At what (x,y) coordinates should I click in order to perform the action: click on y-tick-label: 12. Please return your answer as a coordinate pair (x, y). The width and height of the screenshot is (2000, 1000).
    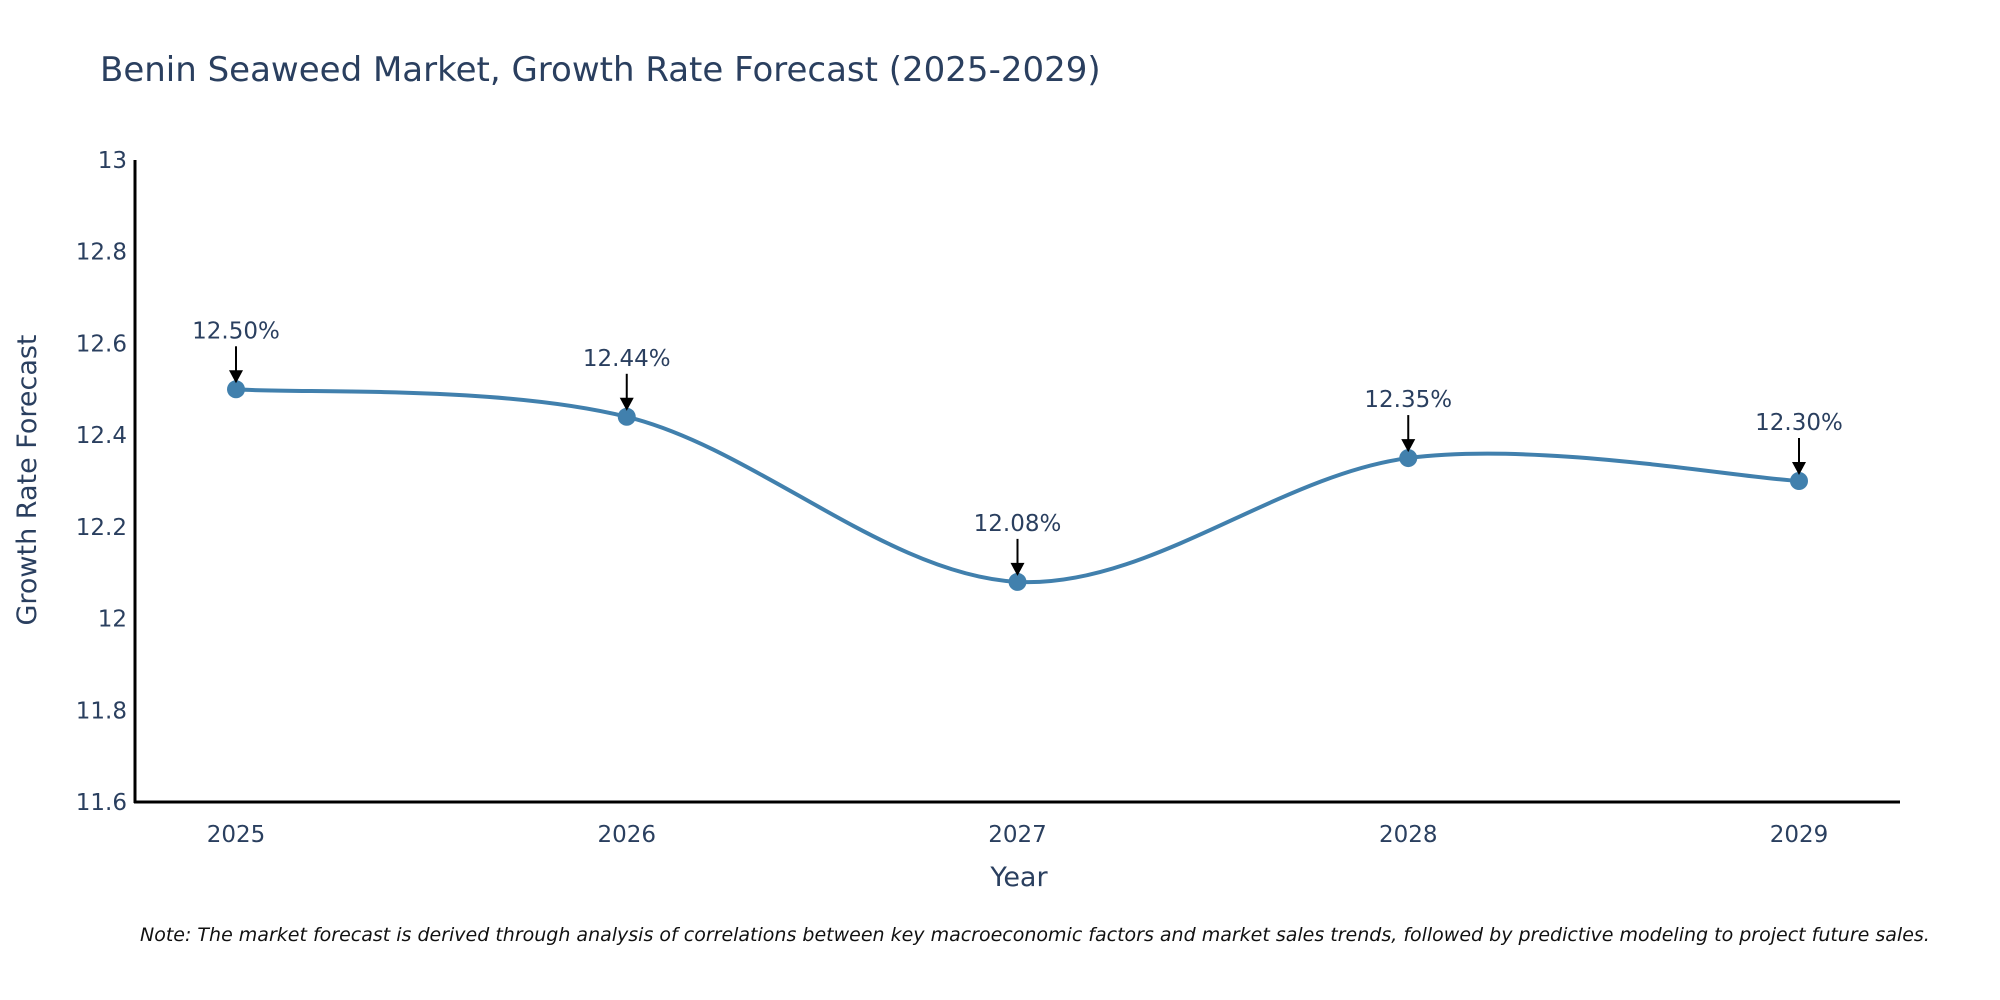
    Looking at the image, I should click on (112, 620).